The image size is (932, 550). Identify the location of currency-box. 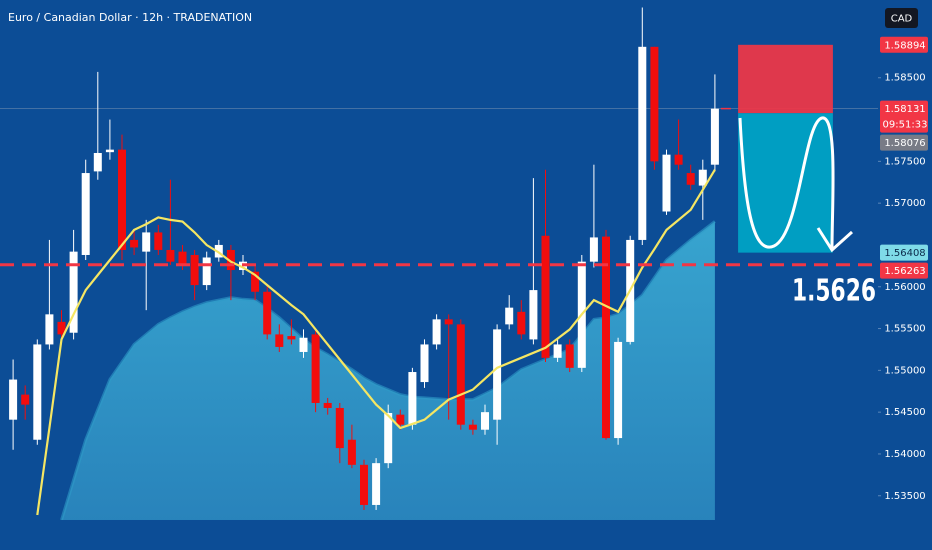
(901, 18).